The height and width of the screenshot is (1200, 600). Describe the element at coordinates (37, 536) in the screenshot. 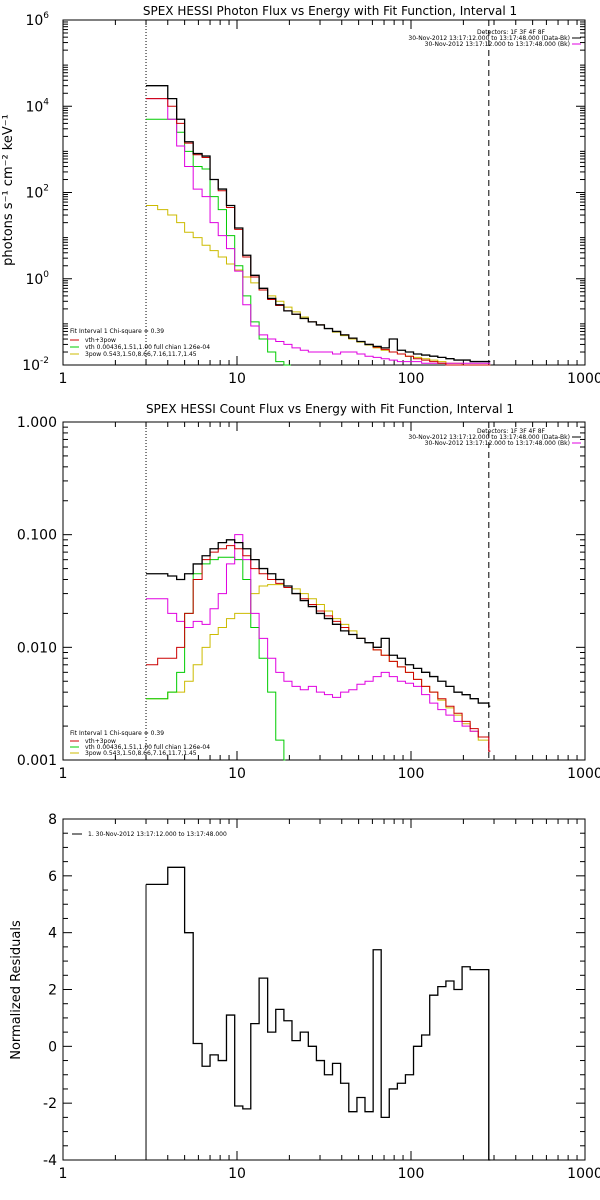

I see `y-tick-label: 0.100` at that location.